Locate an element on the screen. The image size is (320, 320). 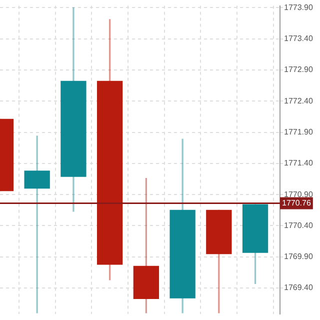
y-tick-label: 1773.40 is located at coordinates (299, 39).